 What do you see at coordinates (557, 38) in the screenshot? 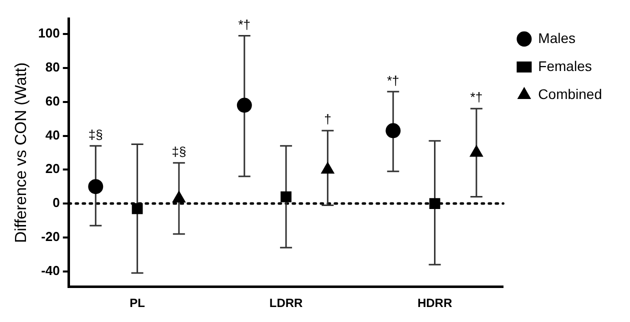
I see `legend-label: Males` at bounding box center [557, 38].